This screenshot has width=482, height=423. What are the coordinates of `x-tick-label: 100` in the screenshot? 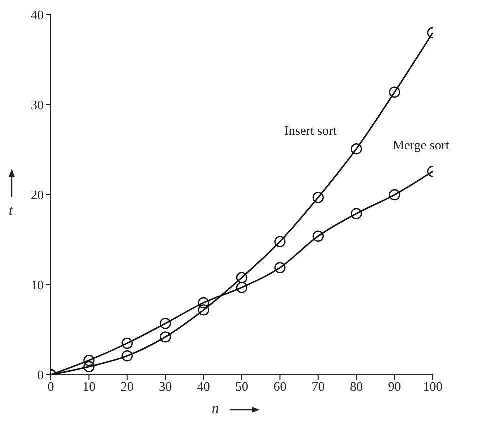 It's located at (433, 386).